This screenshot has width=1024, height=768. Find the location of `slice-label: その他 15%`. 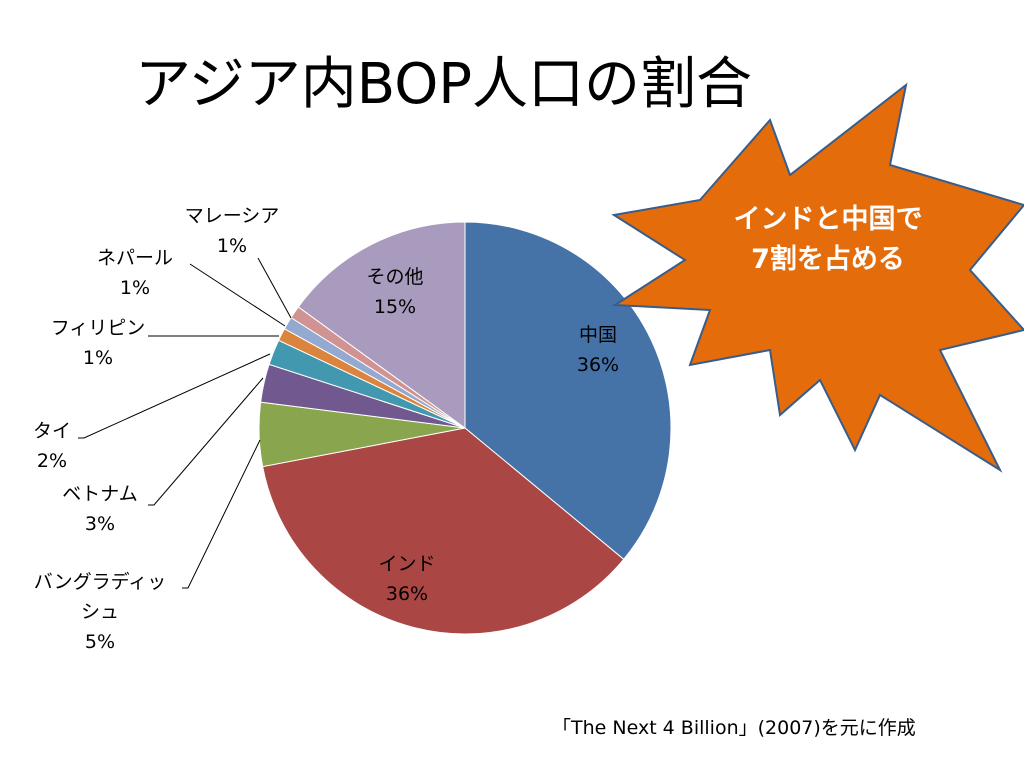

slice-label: その他 15% is located at coordinates (394, 292).